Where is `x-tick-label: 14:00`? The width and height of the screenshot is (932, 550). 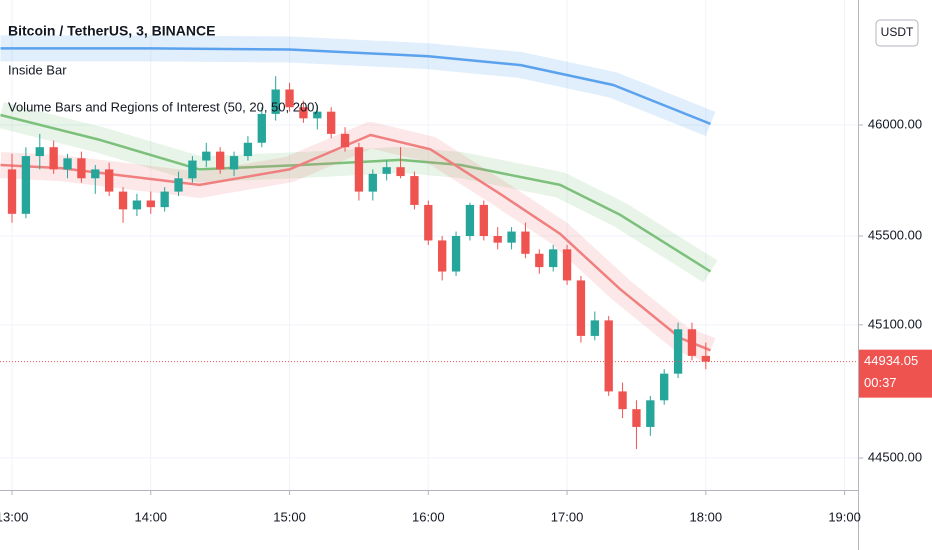
x-tick-label: 14:00 is located at coordinates (151, 516).